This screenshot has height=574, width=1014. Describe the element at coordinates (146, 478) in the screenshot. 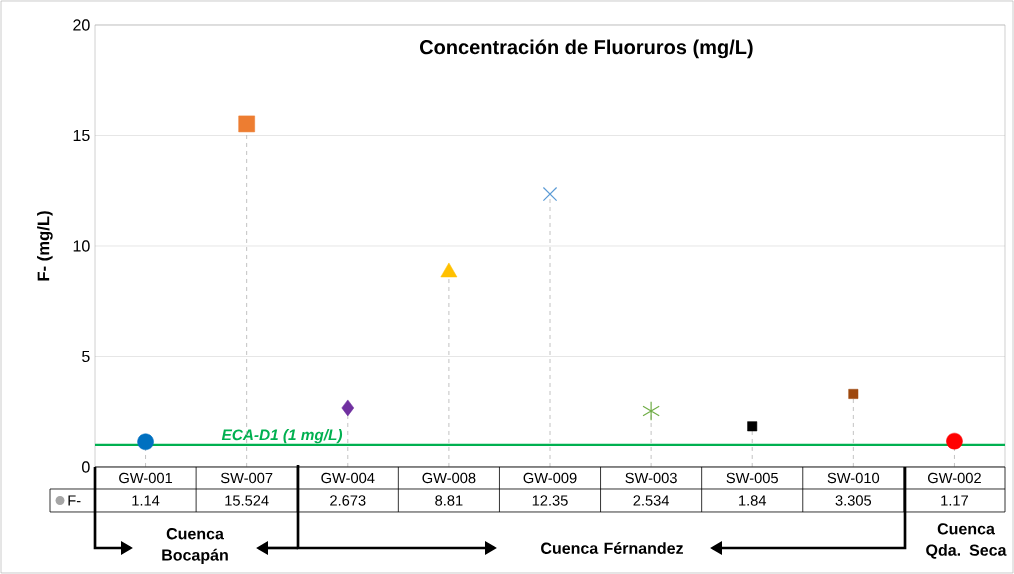

I see `x-tick-label: GW-001` at that location.